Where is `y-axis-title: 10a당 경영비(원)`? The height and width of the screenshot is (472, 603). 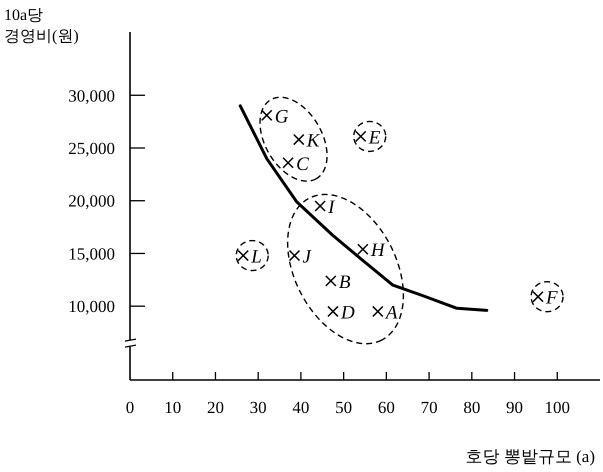
y-axis-title: 10a당 경영비(원) is located at coordinates (41, 26).